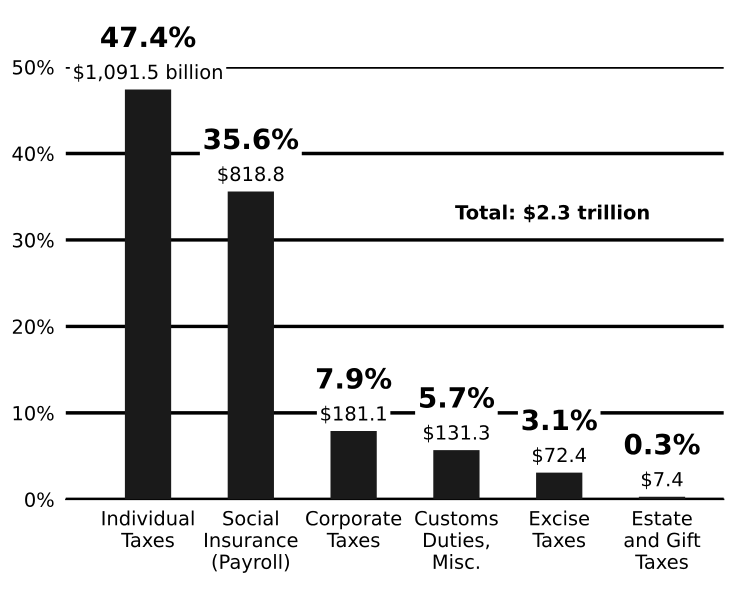  What do you see at coordinates (33, 326) in the screenshot?
I see `y-tick-label: 20%` at bounding box center [33, 326].